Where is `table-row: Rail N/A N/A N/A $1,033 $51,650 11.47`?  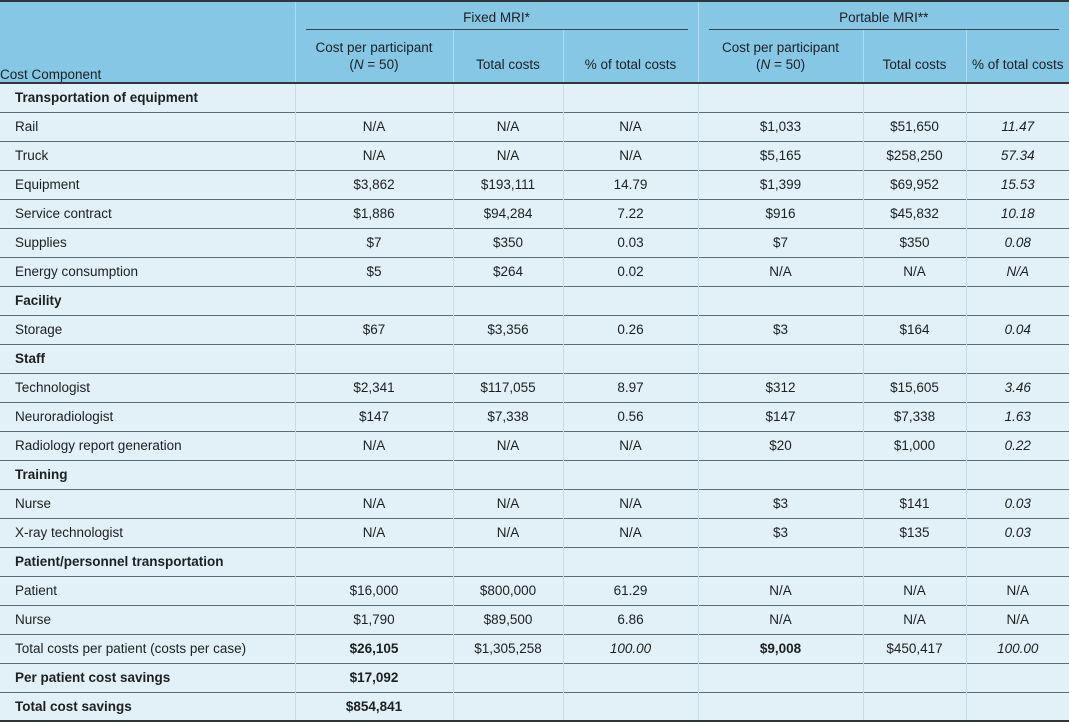
table-row: Rail N/A N/A N/A $1,033 $51,650 11.47 is located at coordinates (534, 126).